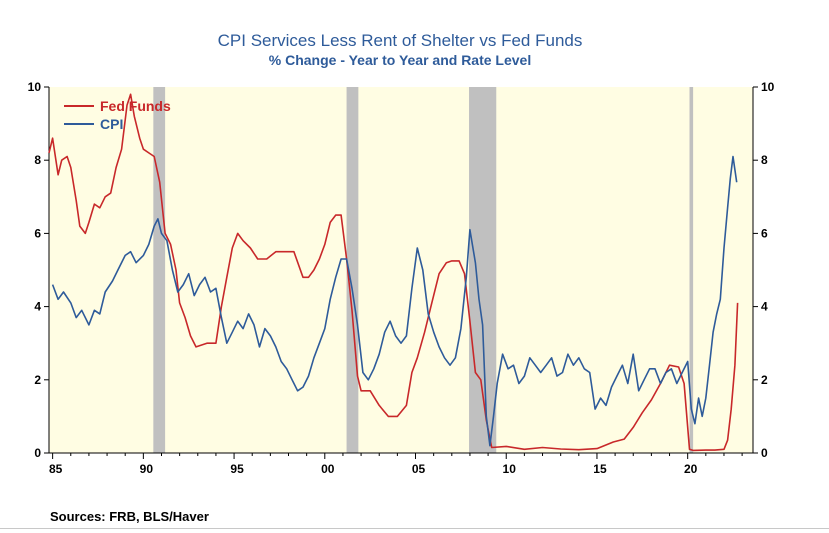 The width and height of the screenshot is (829, 533). I want to click on y-tick-label-right: 0, so click(764, 453).